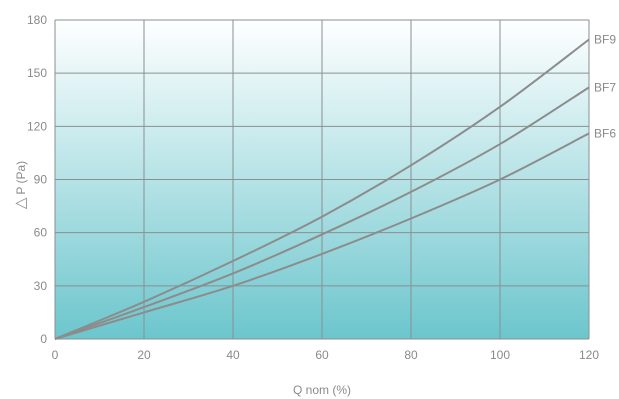 The height and width of the screenshot is (399, 619). I want to click on svg-text:△P (Pa): △ P (Pa), so click(20, 185).